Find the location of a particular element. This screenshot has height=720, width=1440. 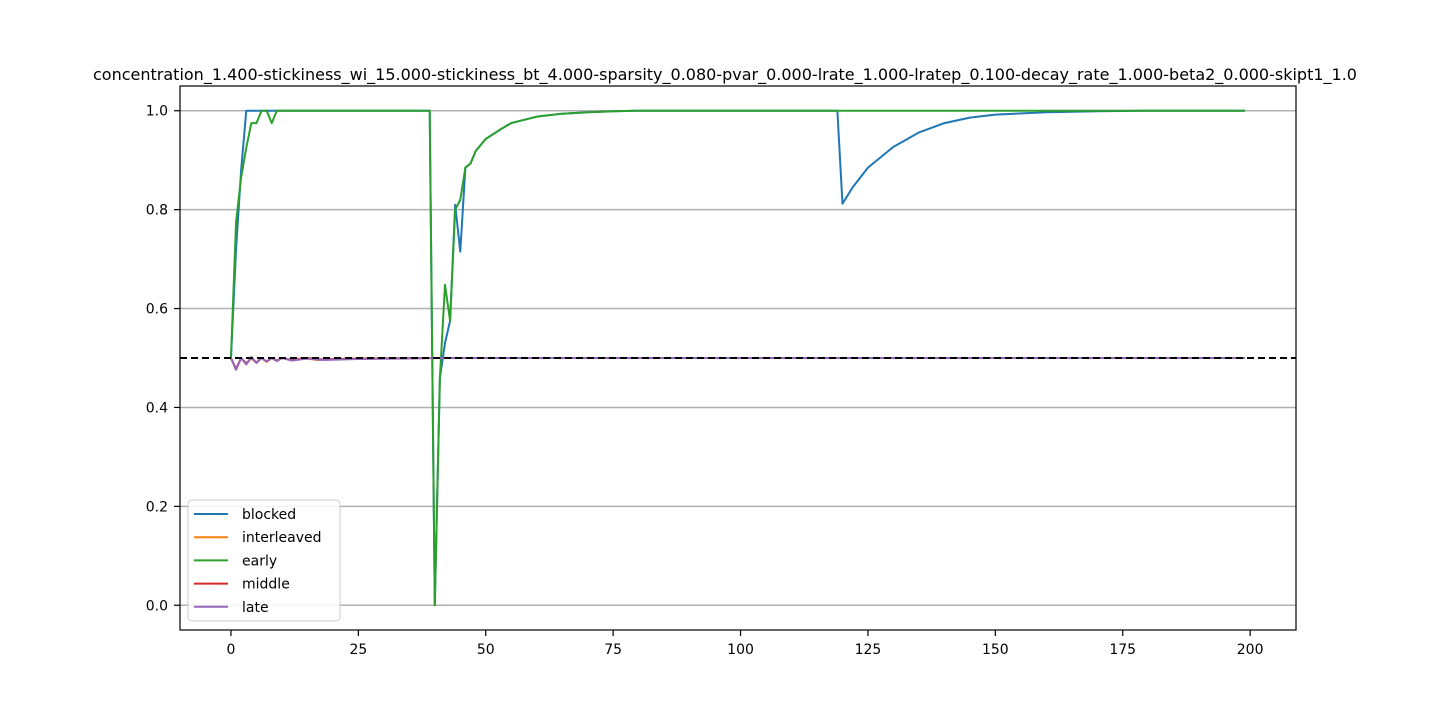

y-tick-label: 0.0 is located at coordinates (157, 606).